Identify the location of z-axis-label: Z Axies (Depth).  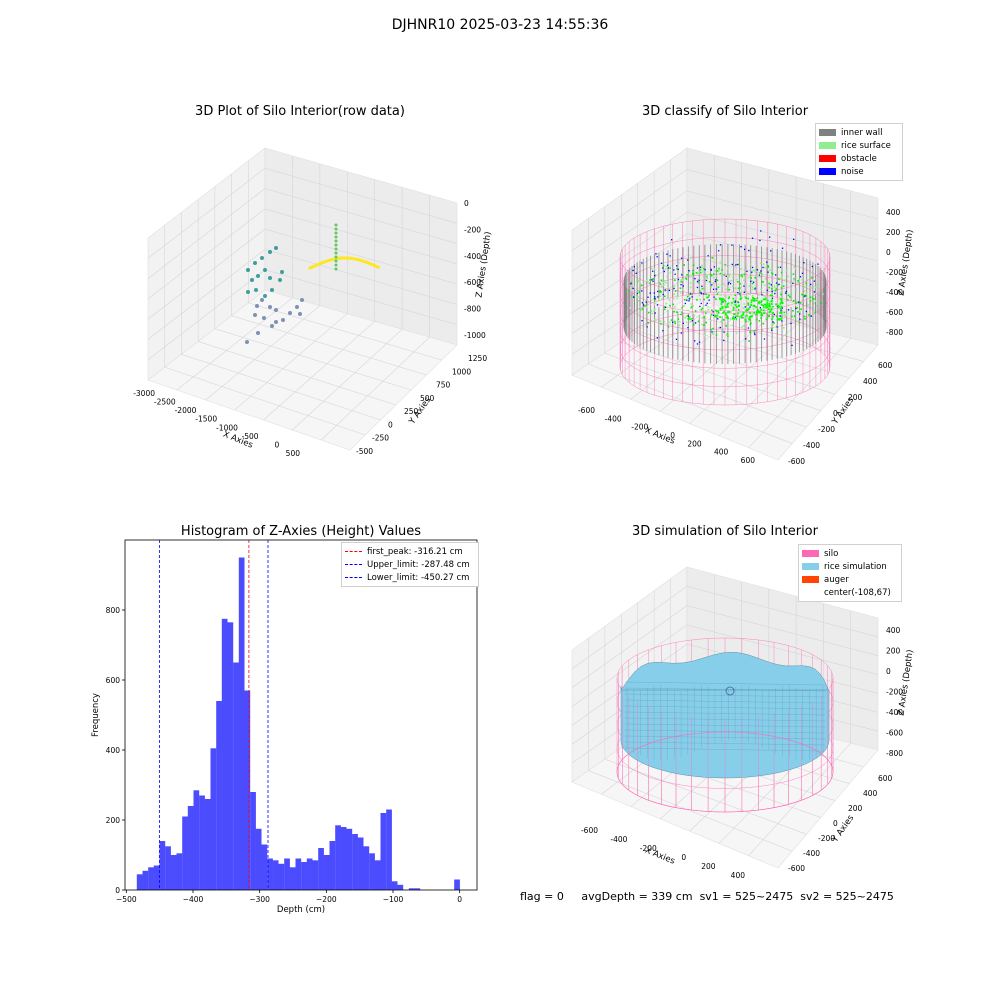
(905, 262).